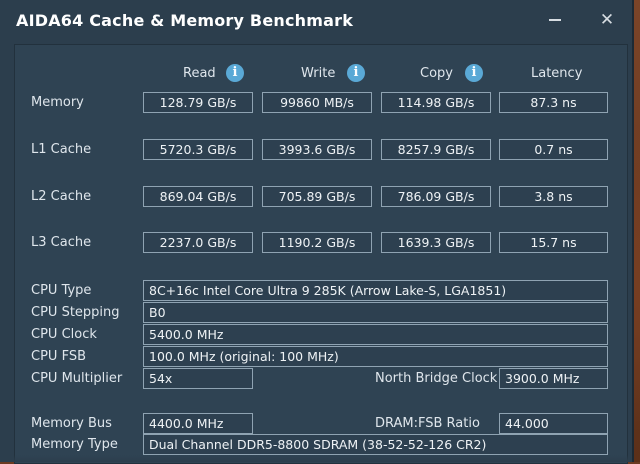  I want to click on memory-latency-value: 87.3 ns, so click(553, 102).